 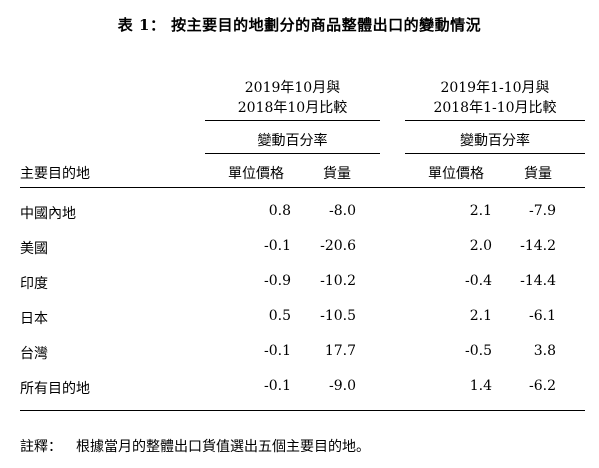 I want to click on col-p1-unit-value: 單位價格, so click(x=256, y=174).